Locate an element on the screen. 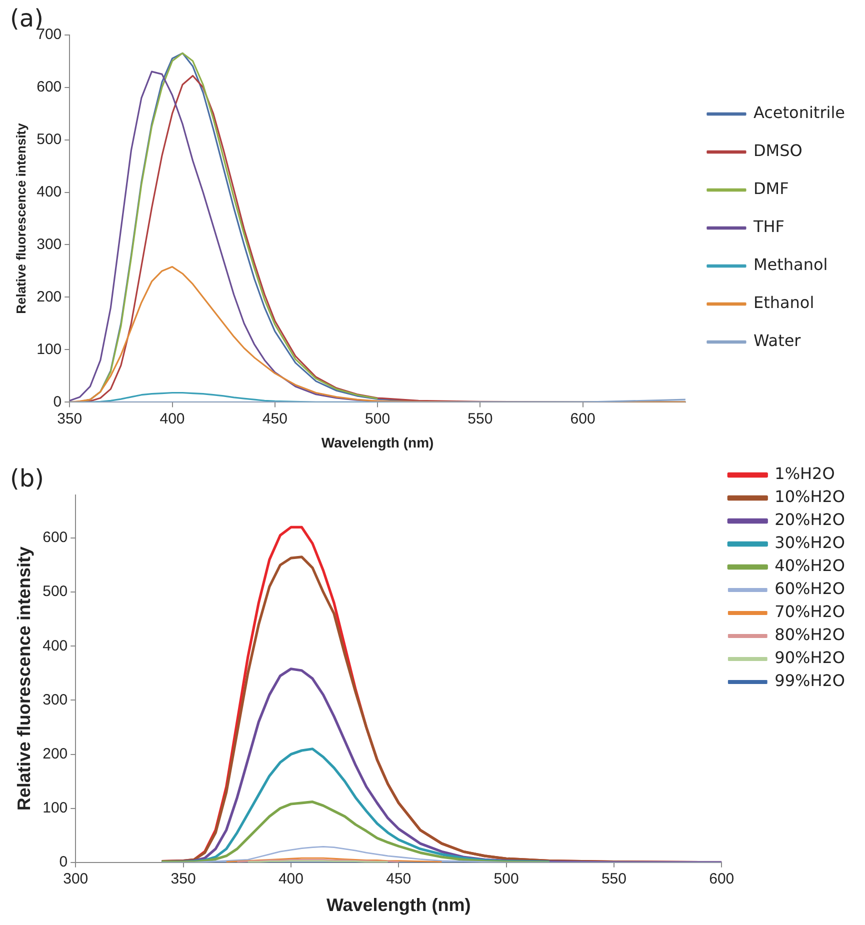  legend-label: 70%H2O is located at coordinates (810, 612).